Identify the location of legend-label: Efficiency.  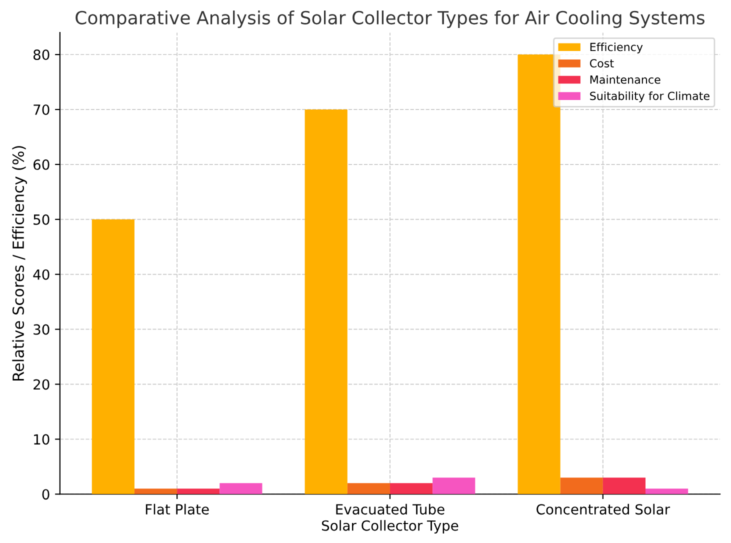
(616, 48).